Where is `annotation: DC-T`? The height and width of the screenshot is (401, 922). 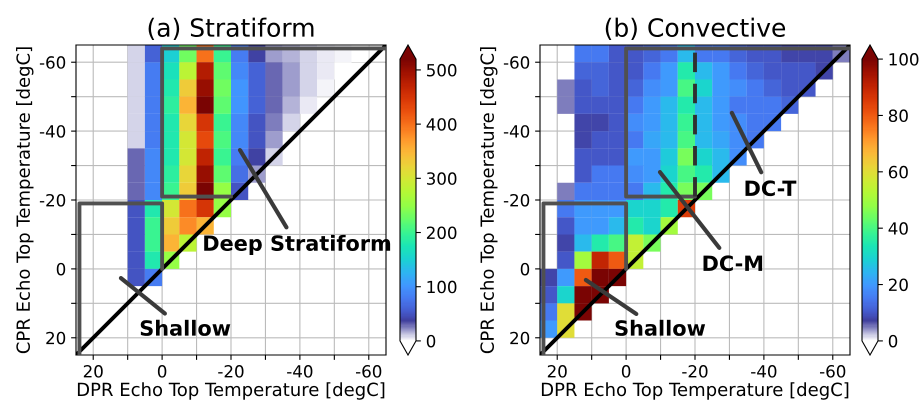 annotation: DC-T is located at coordinates (771, 188).